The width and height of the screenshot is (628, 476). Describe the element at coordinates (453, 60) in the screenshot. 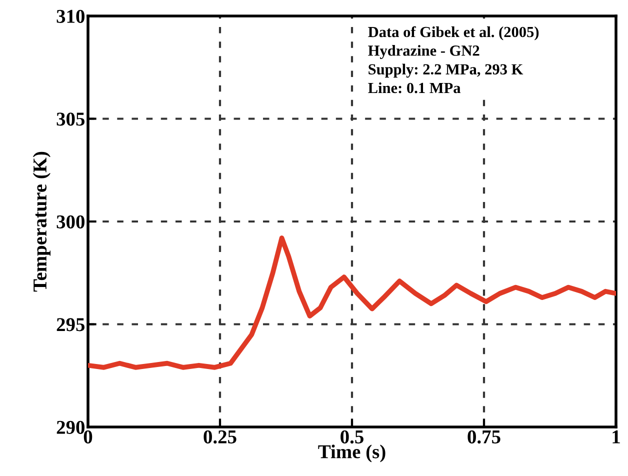

I see `annotation: Data of Gibek et al. (2005) Hydrazine - GN2 Supply: 2.2 MPa, 293 K Line: 0.1 MPa` at that location.